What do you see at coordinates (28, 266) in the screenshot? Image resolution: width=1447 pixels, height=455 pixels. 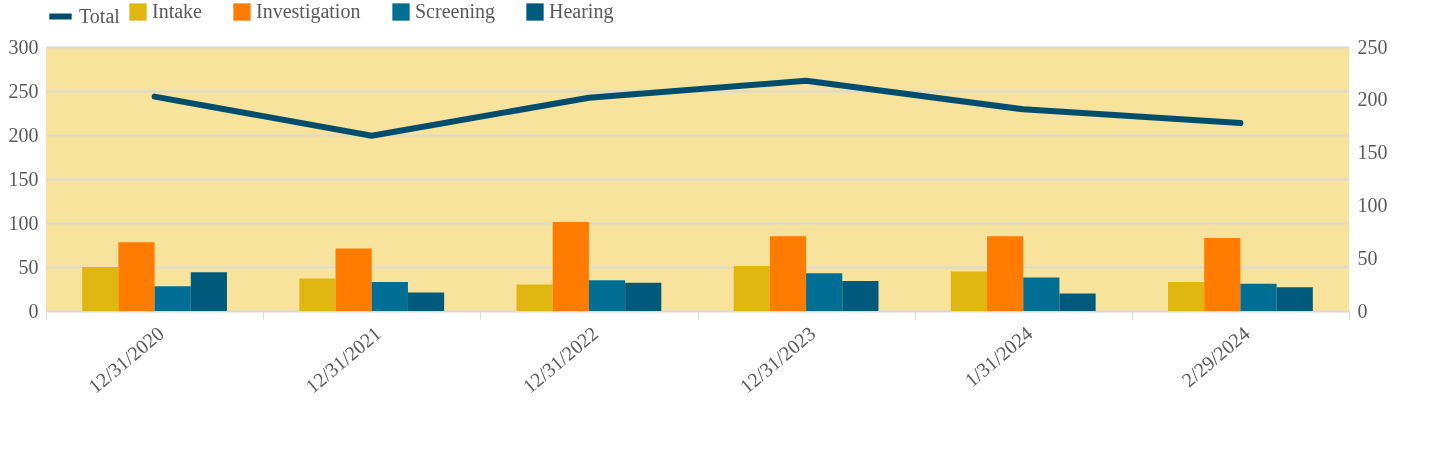 I see `y-tick-label: 50` at bounding box center [28, 266].